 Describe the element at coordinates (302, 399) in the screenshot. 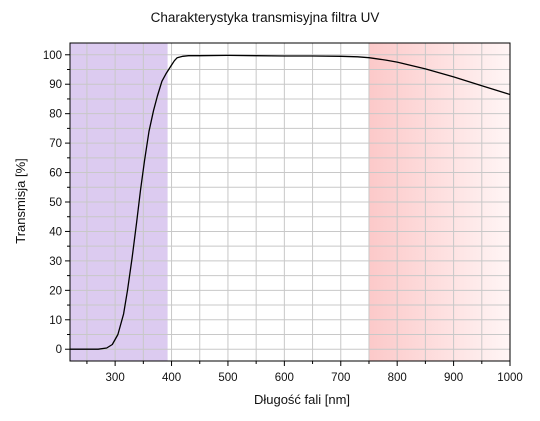

I see `x-axis-label: Długość fali [nm]` at that location.